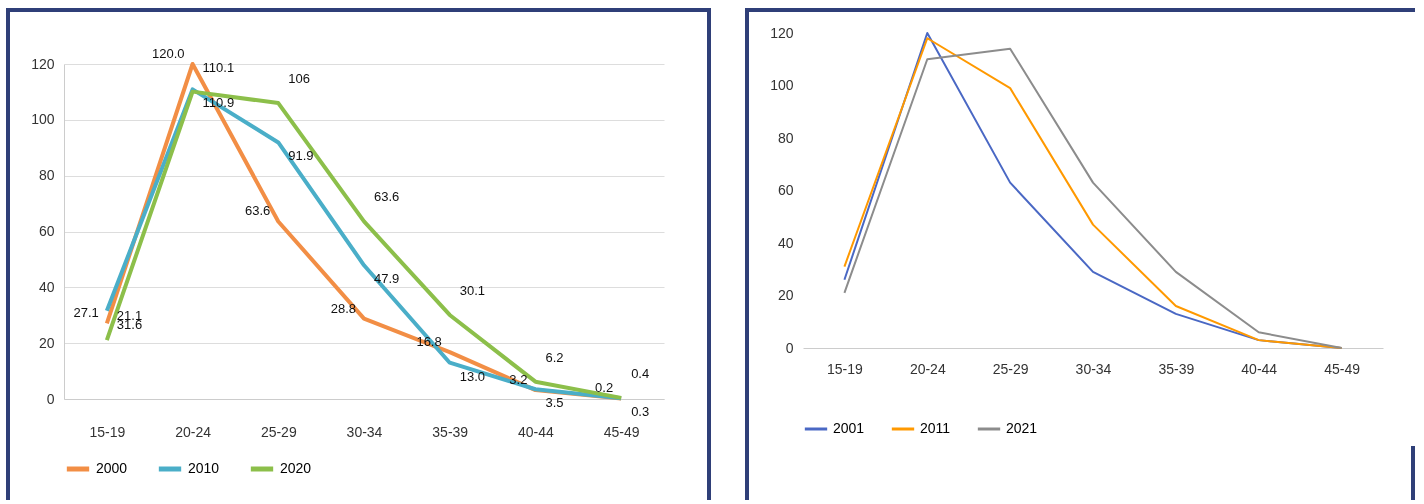  Describe the element at coordinates (1022, 428) in the screenshot. I see `legend-label: 2021` at that location.